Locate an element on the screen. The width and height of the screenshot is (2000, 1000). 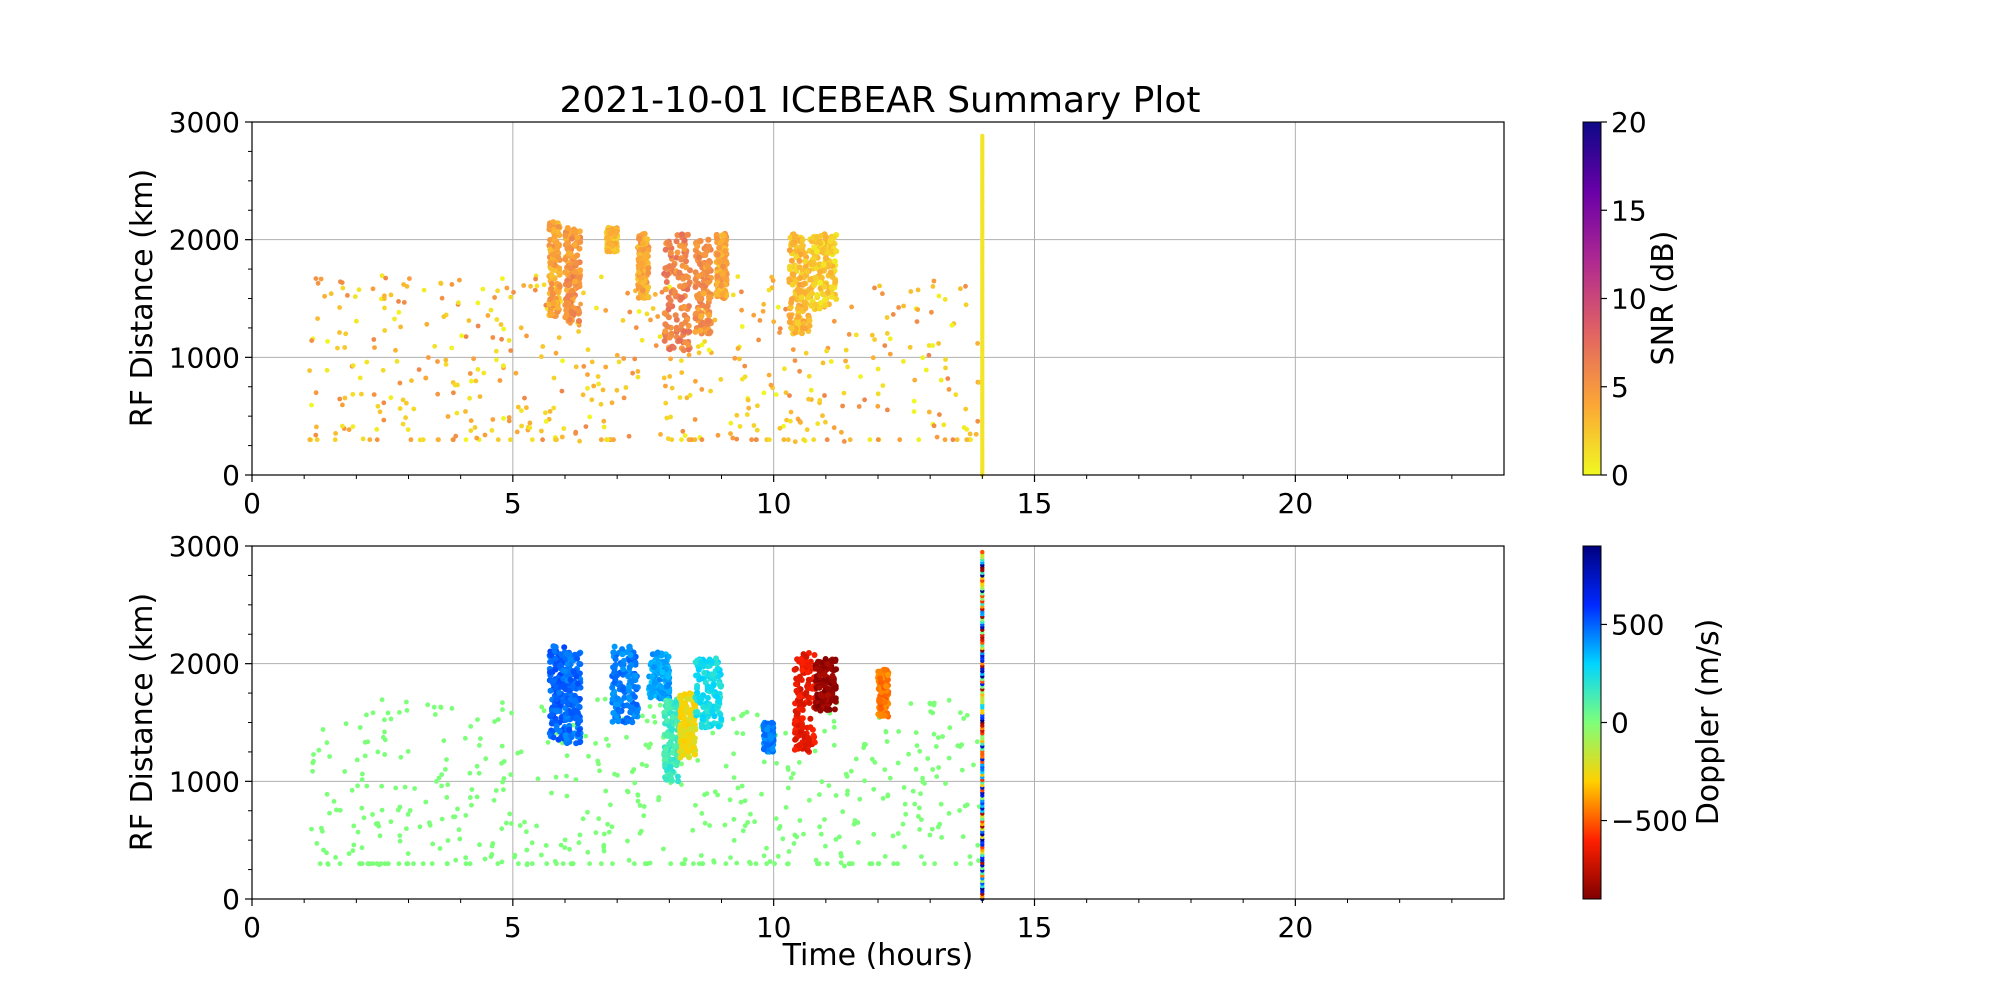
x-tick-label: 20 is located at coordinates (1296, 503).